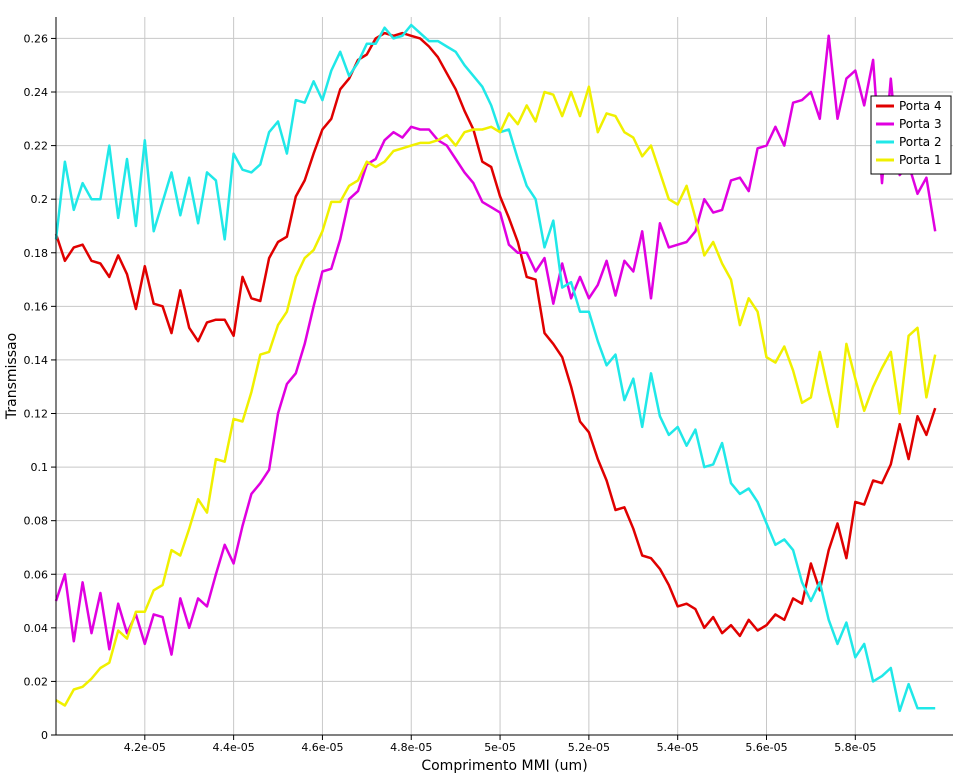 The height and width of the screenshot is (779, 973). Describe the element at coordinates (504, 766) in the screenshot. I see `x-axis-label: Comprimento MMI (um)` at that location.